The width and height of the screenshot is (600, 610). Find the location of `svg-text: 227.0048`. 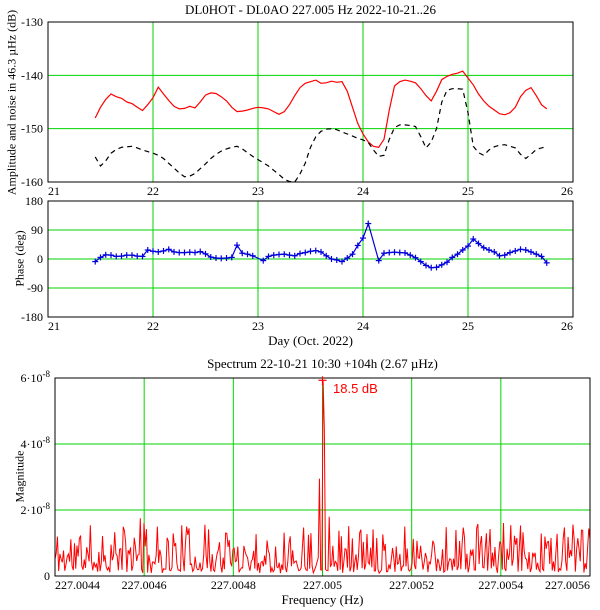

svg-text: 227.0048 is located at coordinates (233, 585).